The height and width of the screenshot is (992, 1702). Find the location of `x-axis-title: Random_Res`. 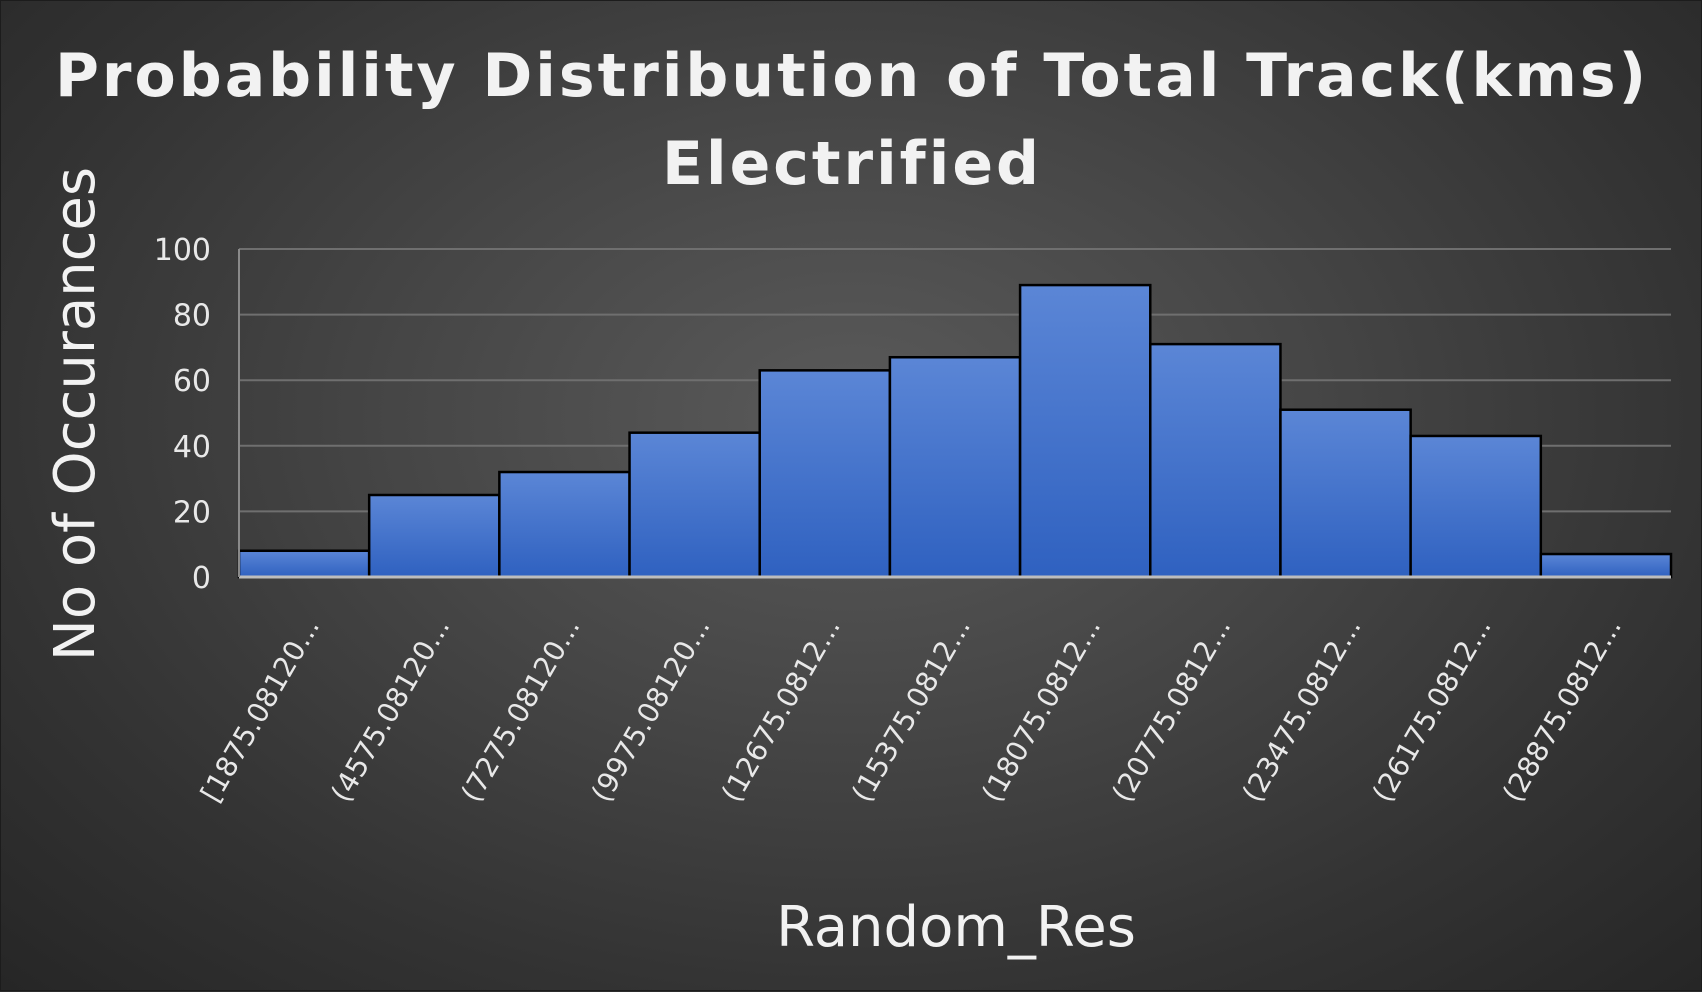

x-axis-title: Random_Res is located at coordinates (956, 927).